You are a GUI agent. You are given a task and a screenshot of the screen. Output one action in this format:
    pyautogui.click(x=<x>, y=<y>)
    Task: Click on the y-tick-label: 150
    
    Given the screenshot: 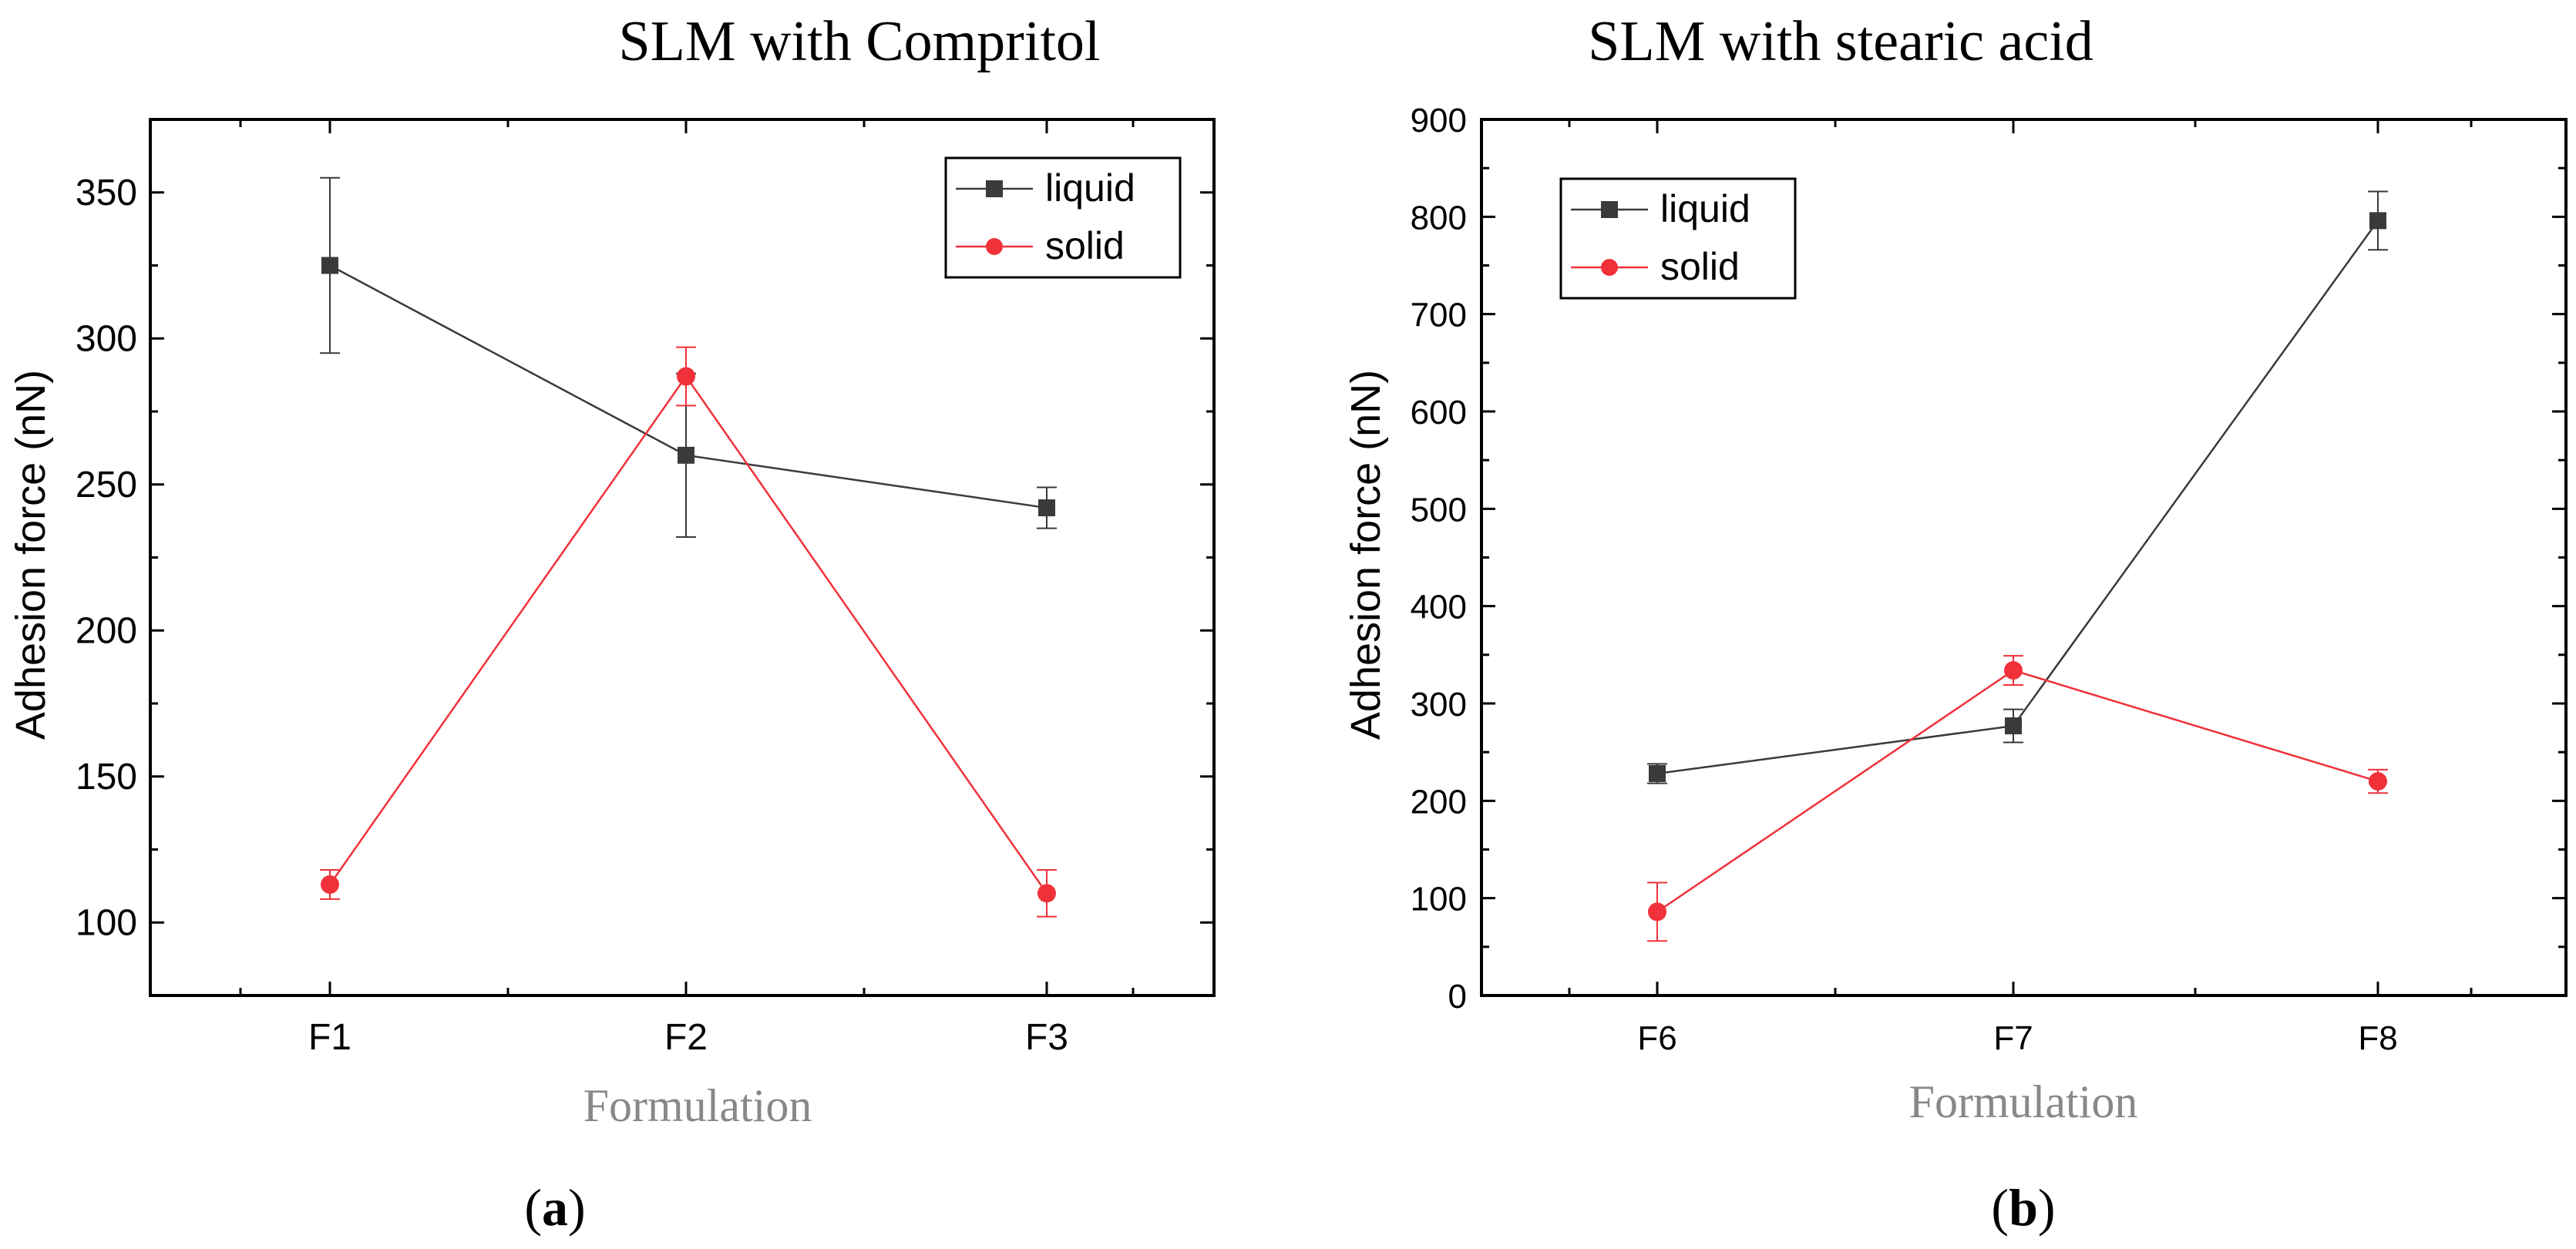 What is the action you would take?
    pyautogui.click(x=106, y=777)
    